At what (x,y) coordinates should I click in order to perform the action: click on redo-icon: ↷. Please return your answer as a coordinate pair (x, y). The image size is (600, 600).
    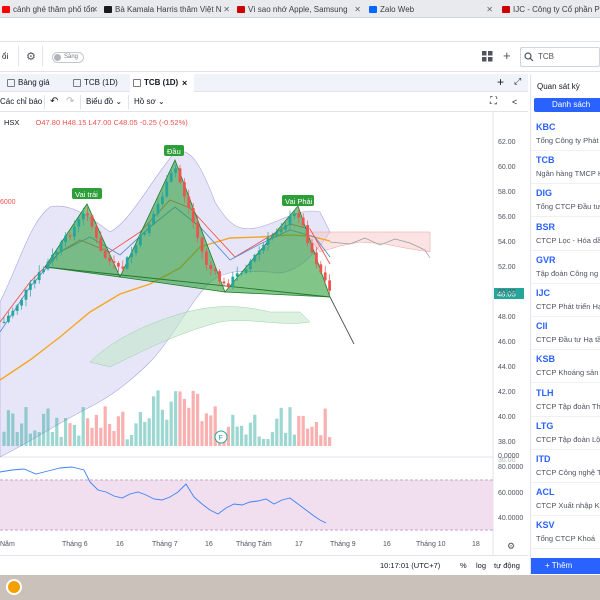
    Looking at the image, I should click on (70, 101).